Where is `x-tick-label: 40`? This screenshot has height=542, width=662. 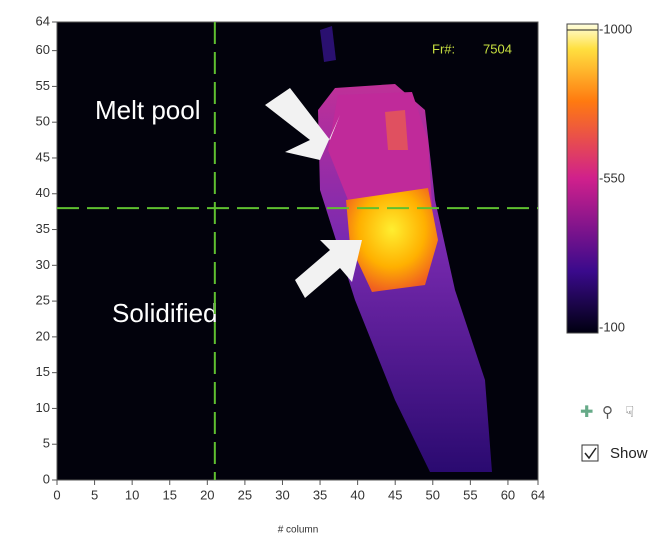 x-tick-label: 40 is located at coordinates (357, 494).